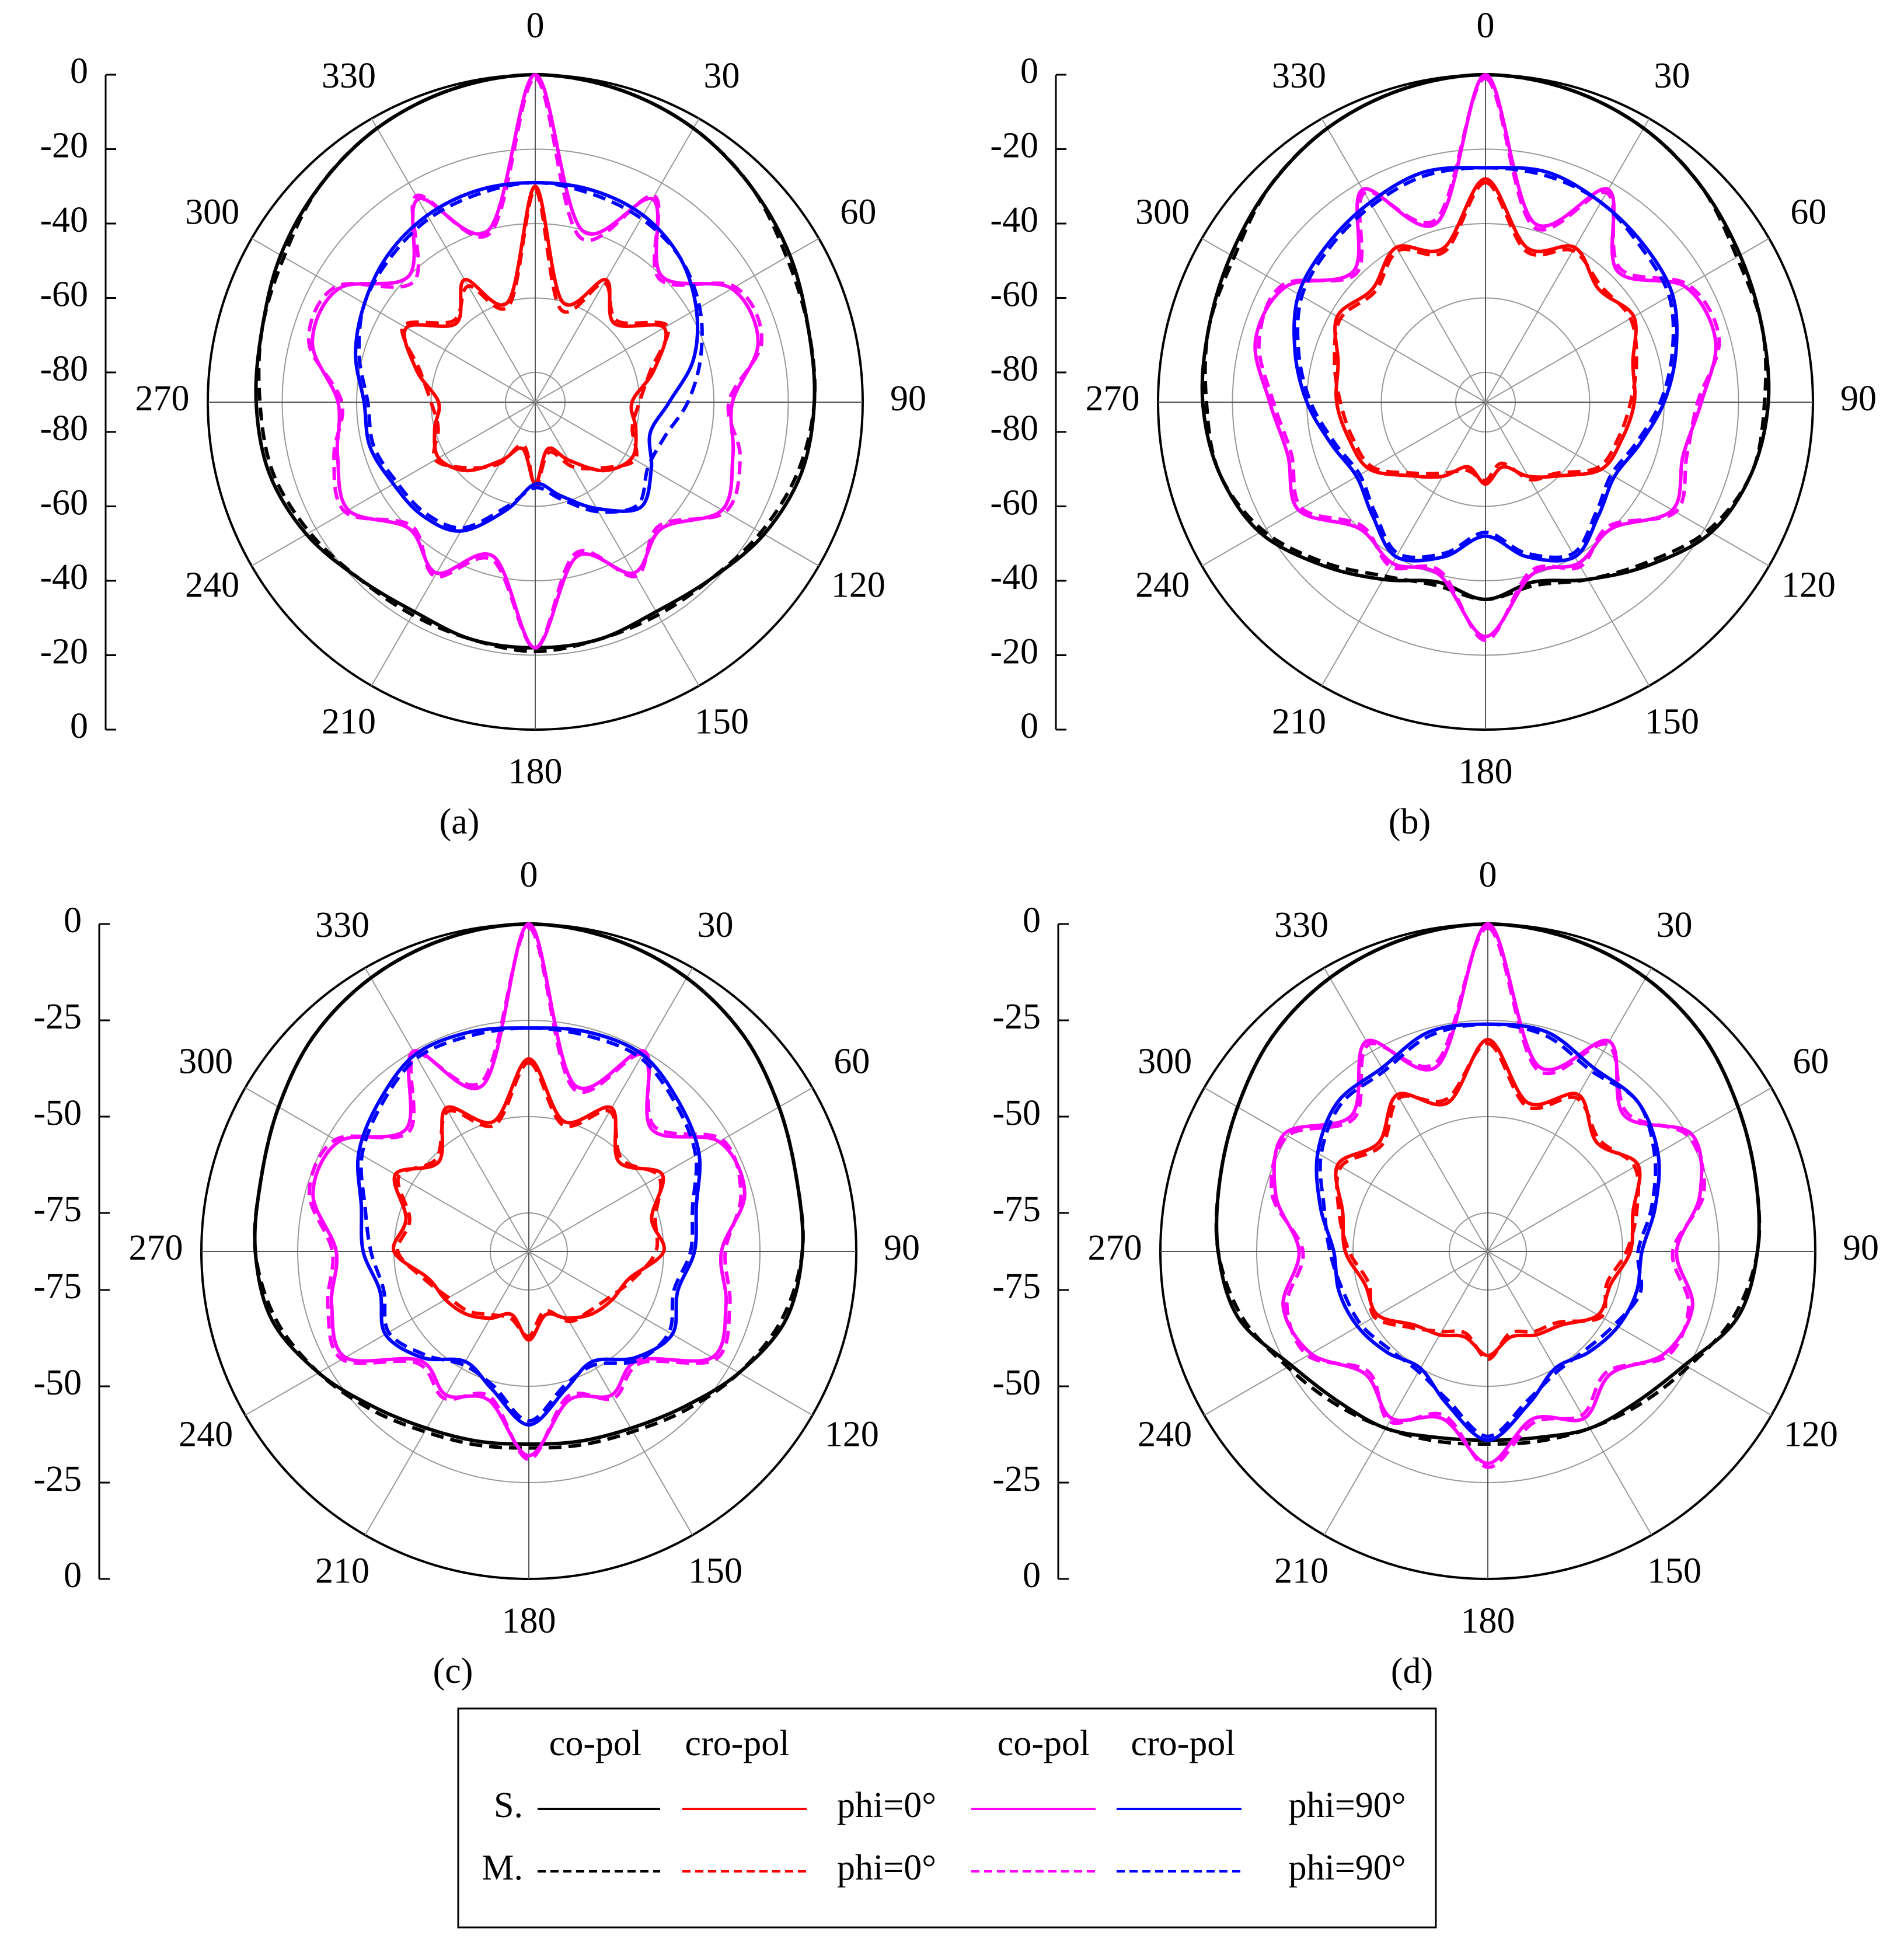  Describe the element at coordinates (502, 1868) in the screenshot. I see `legend-row-label: M.` at that location.